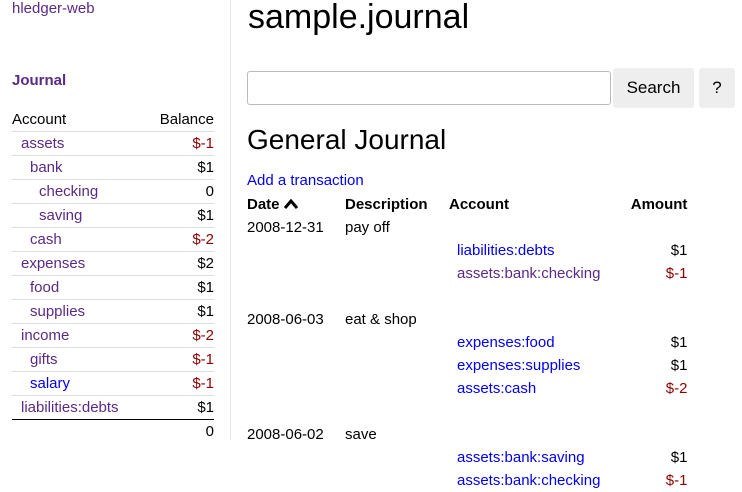 This screenshot has width=742, height=492. I want to click on total-row: 0, so click(113, 432).